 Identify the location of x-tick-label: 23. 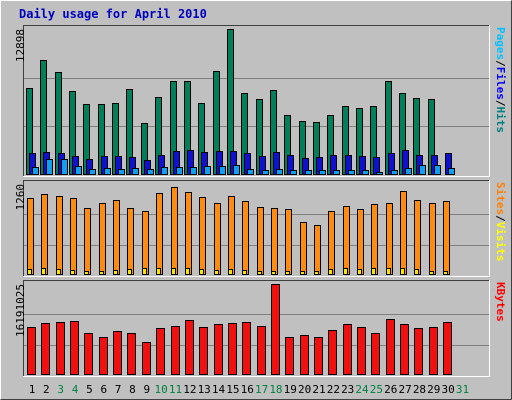
(347, 389).